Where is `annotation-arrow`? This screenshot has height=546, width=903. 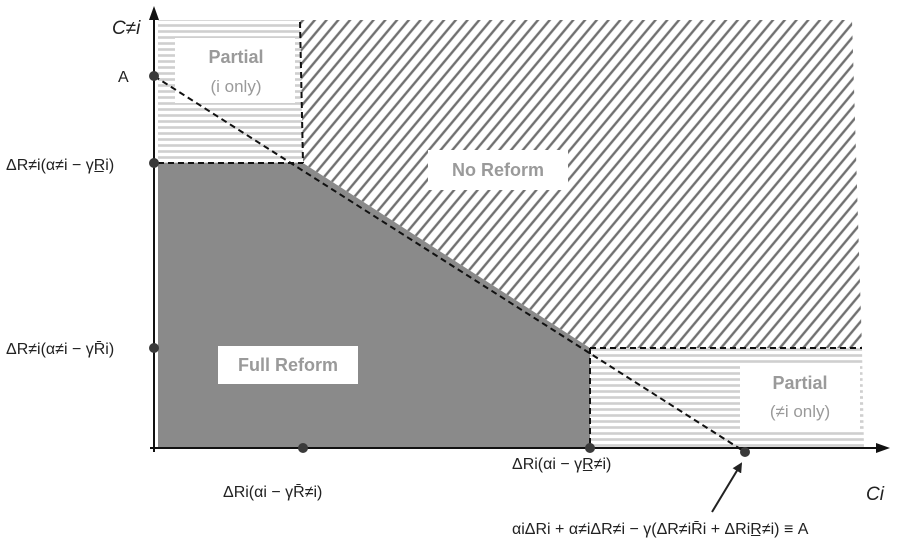 annotation-arrow is located at coordinates (727, 487).